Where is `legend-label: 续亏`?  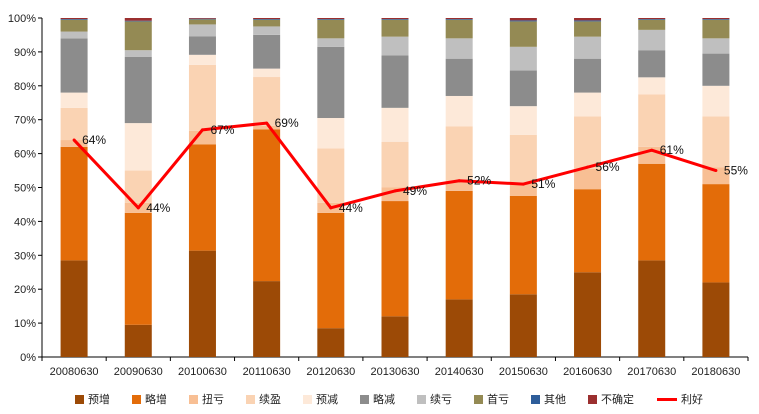 legend-label: 续亏 is located at coordinates (441, 399).